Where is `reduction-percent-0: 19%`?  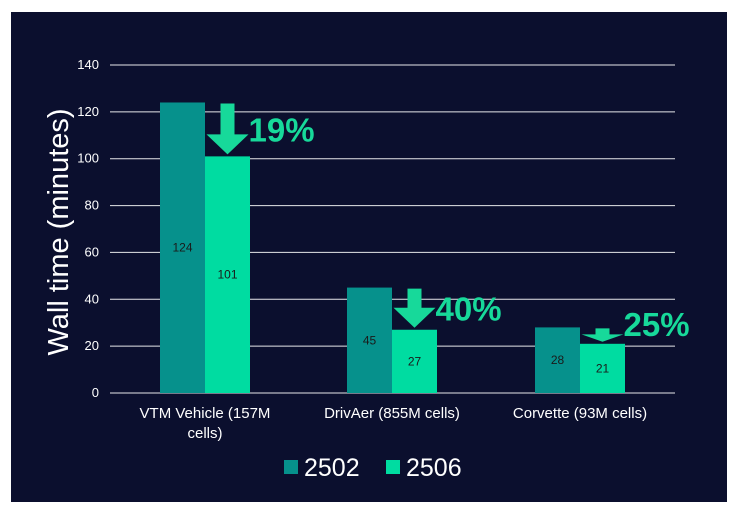
reduction-percent-0: 19% is located at coordinates (282, 129).